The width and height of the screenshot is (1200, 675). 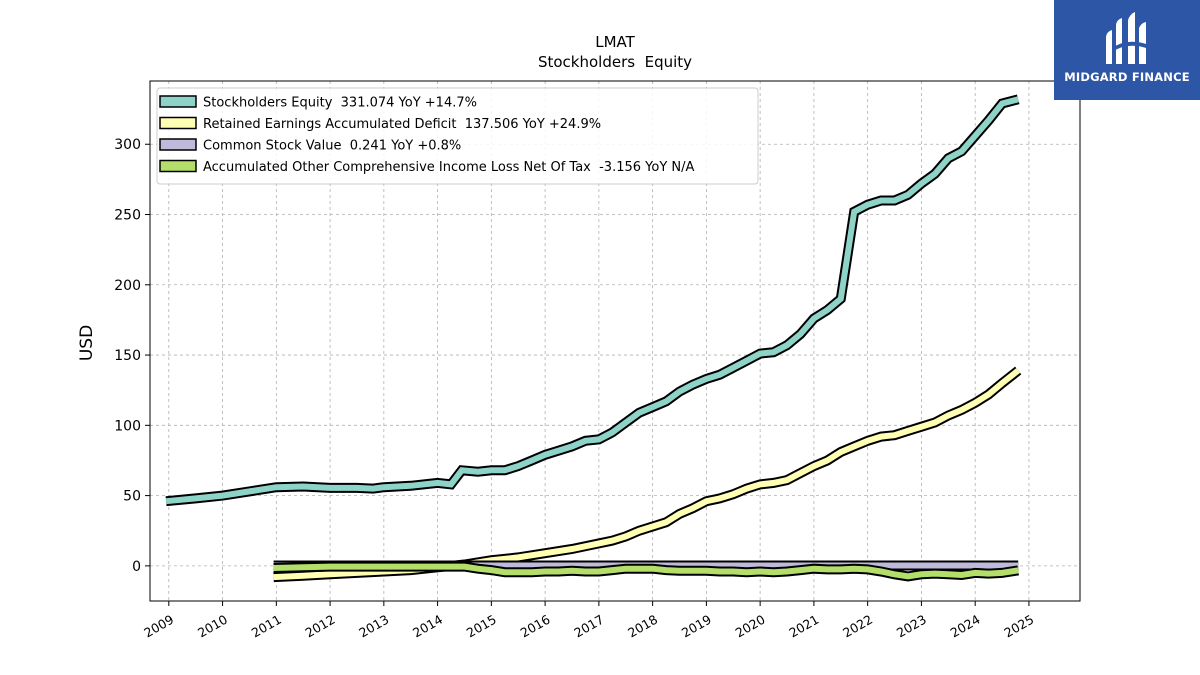 I want to click on x-tick-label: 2024, so click(x=965, y=626).